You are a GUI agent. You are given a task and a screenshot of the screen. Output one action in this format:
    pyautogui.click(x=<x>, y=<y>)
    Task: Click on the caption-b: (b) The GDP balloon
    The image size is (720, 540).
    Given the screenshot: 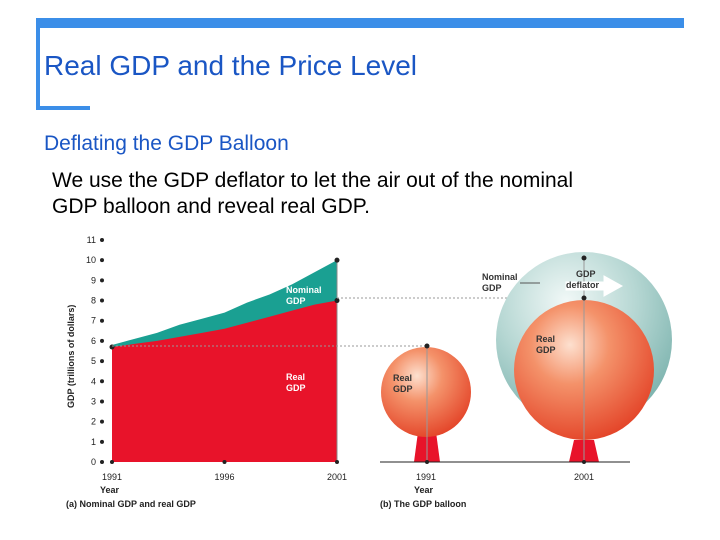 What is the action you would take?
    pyautogui.click(x=423, y=504)
    